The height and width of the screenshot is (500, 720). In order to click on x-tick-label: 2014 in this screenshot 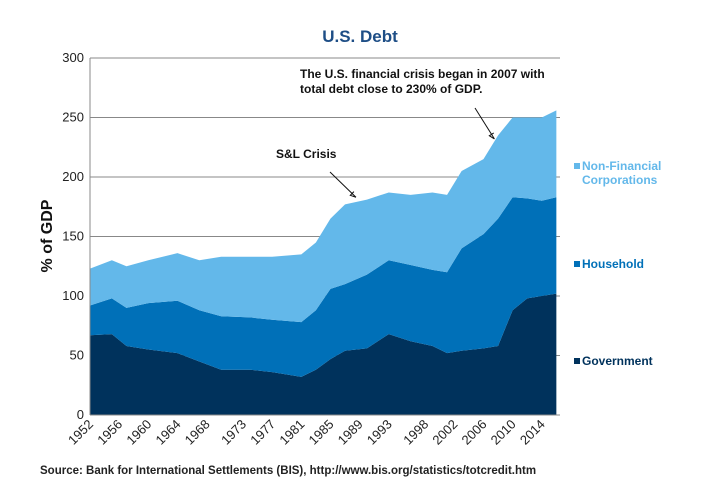, I will do `click(532, 432)`.